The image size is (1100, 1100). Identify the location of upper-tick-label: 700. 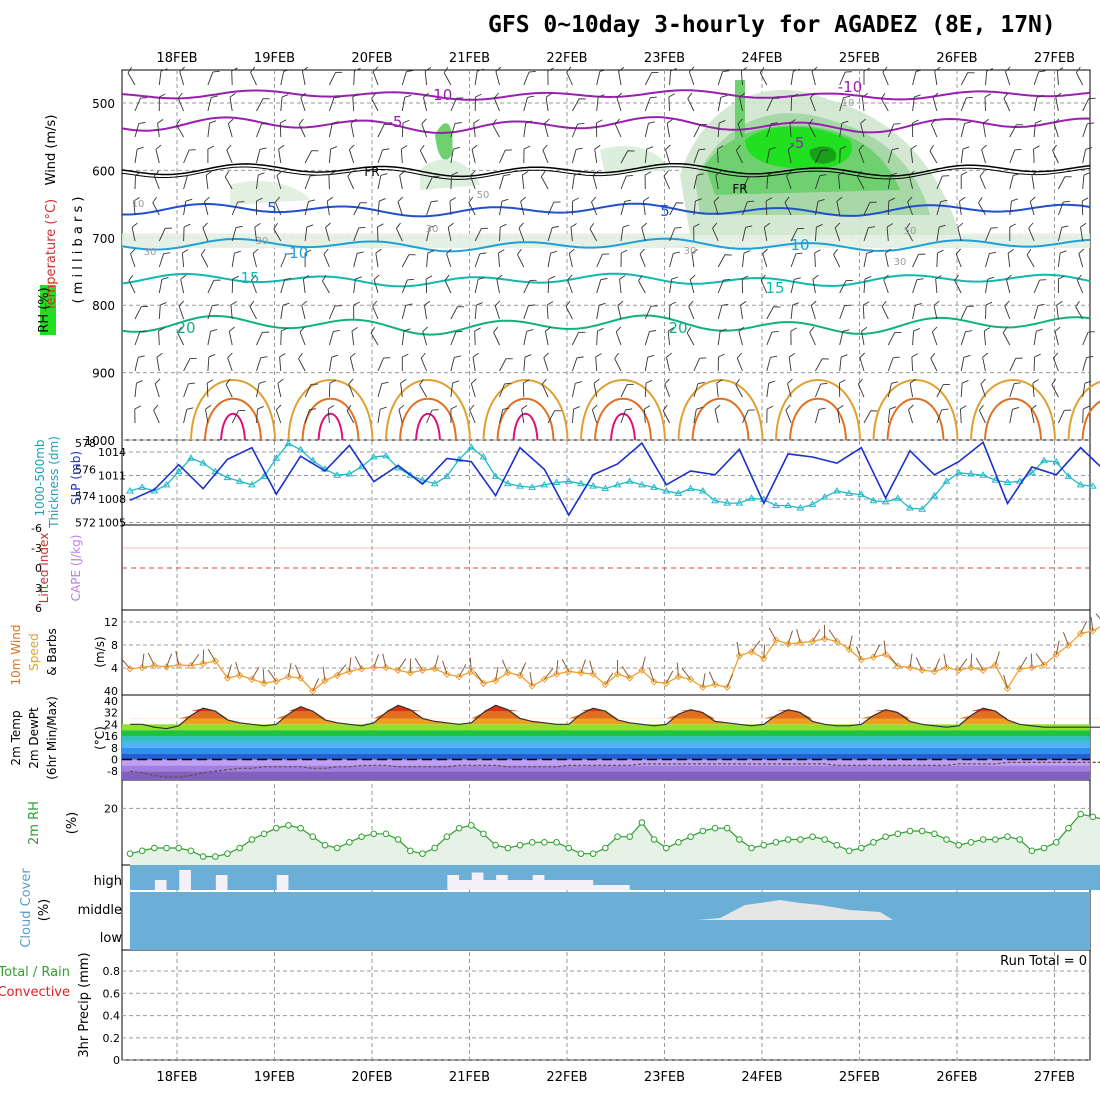
(103, 239).